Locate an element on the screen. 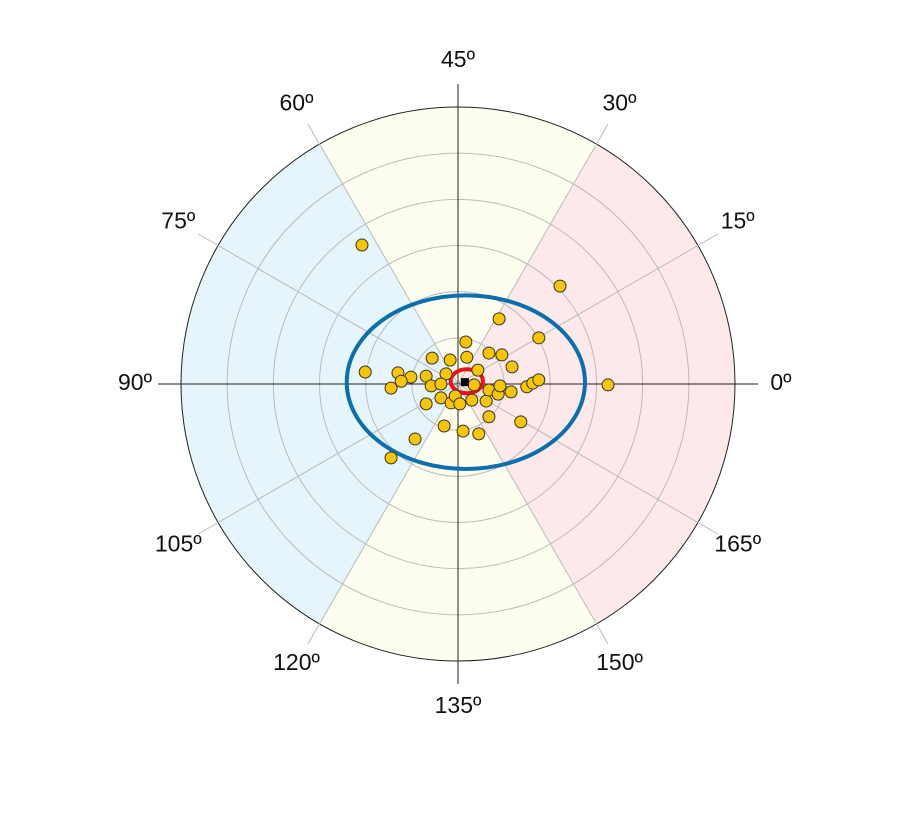  angle-label: 60º is located at coordinates (297, 102).